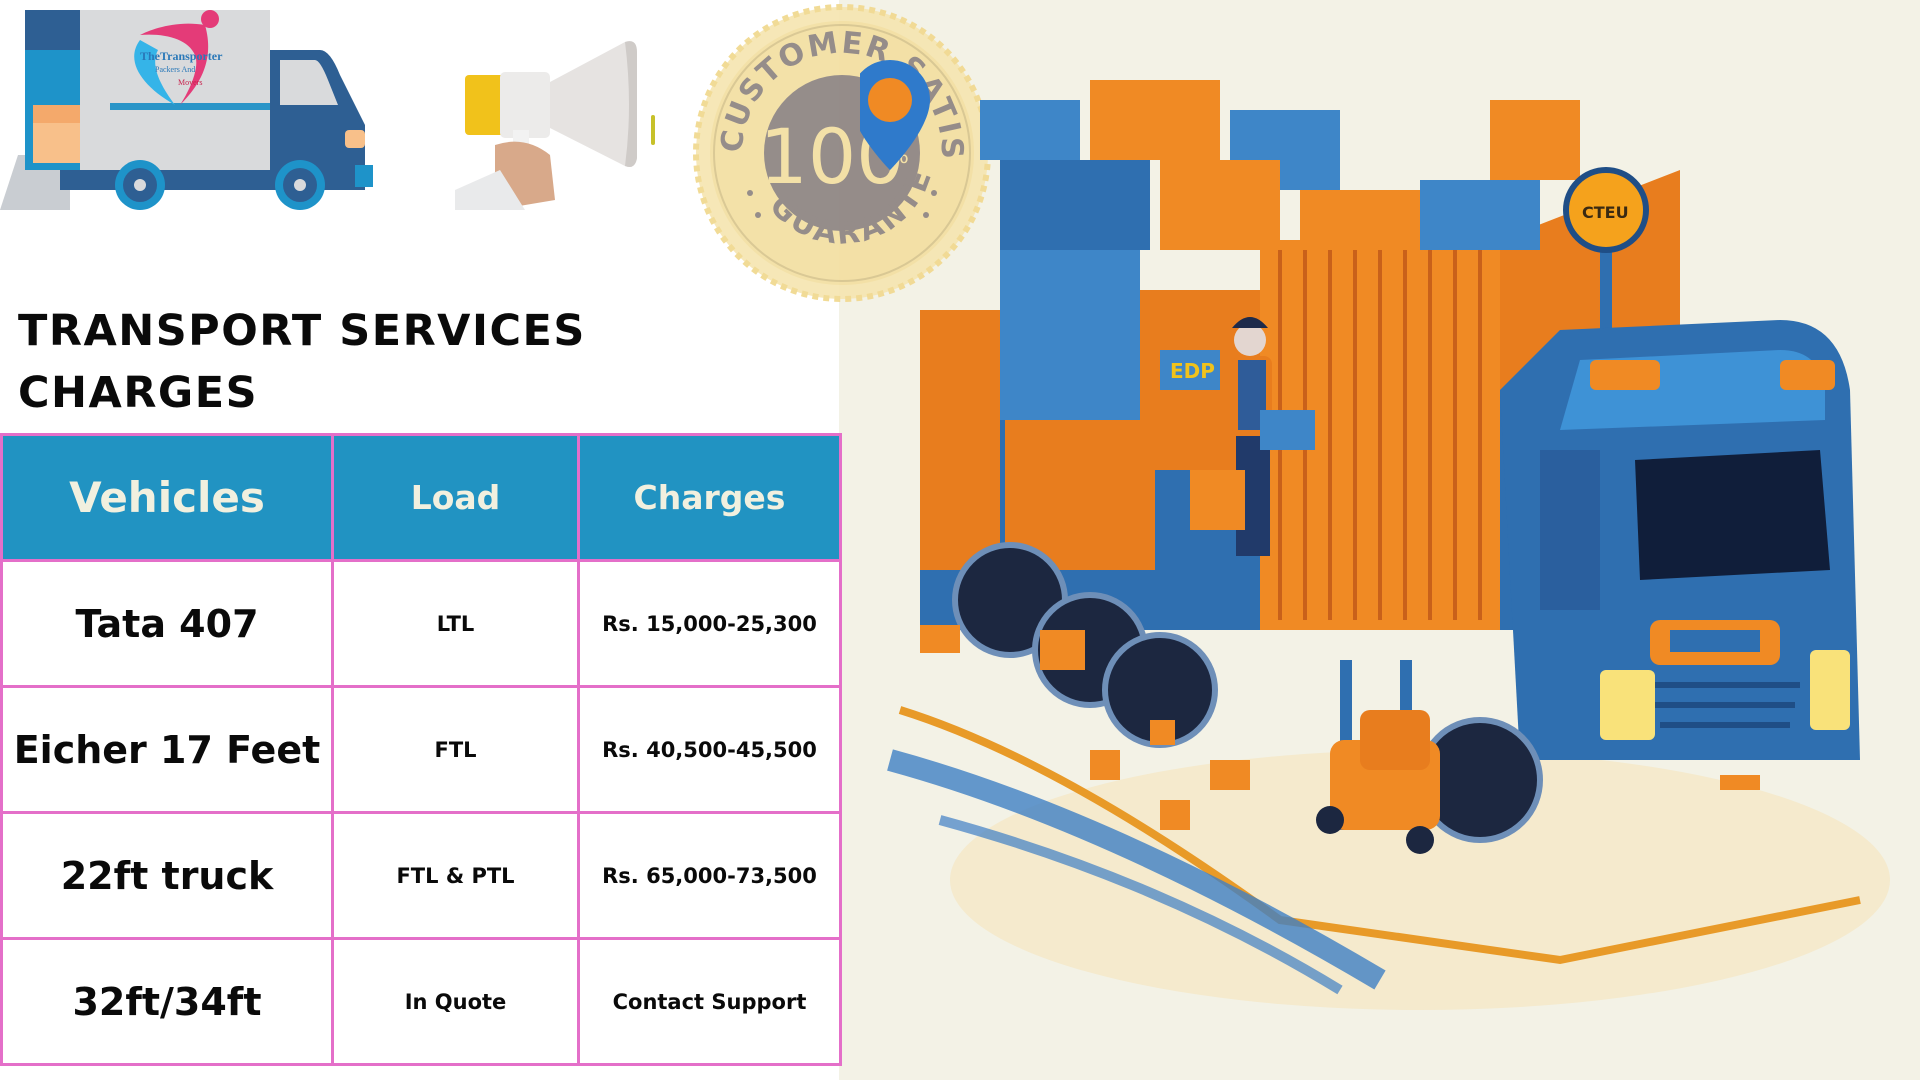 This screenshot has width=1920, height=1080. I want to click on table-row: Tata 407 LTL Rs. 15,000-25,300, so click(421, 623).